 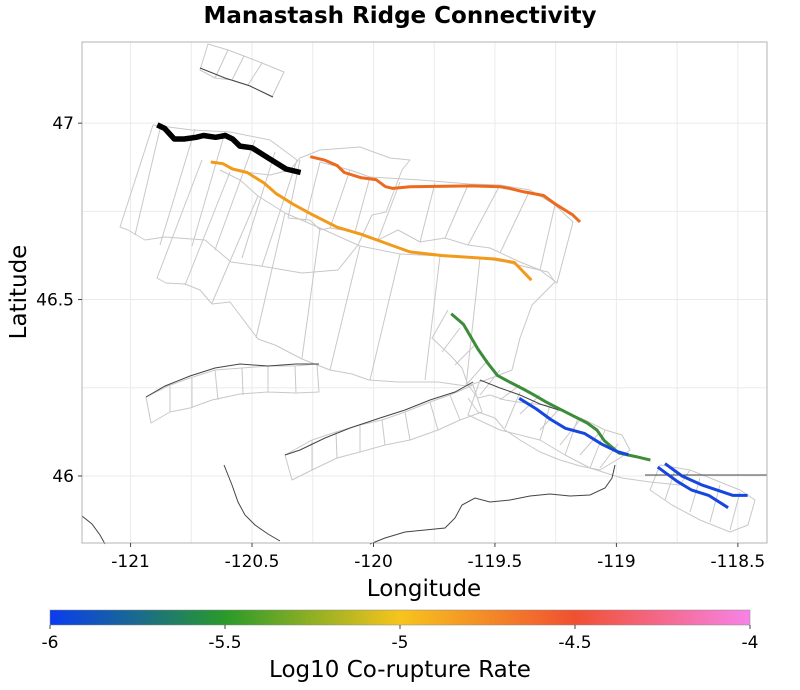 I want to click on x-tick-label: -120.5, so click(x=252, y=562).